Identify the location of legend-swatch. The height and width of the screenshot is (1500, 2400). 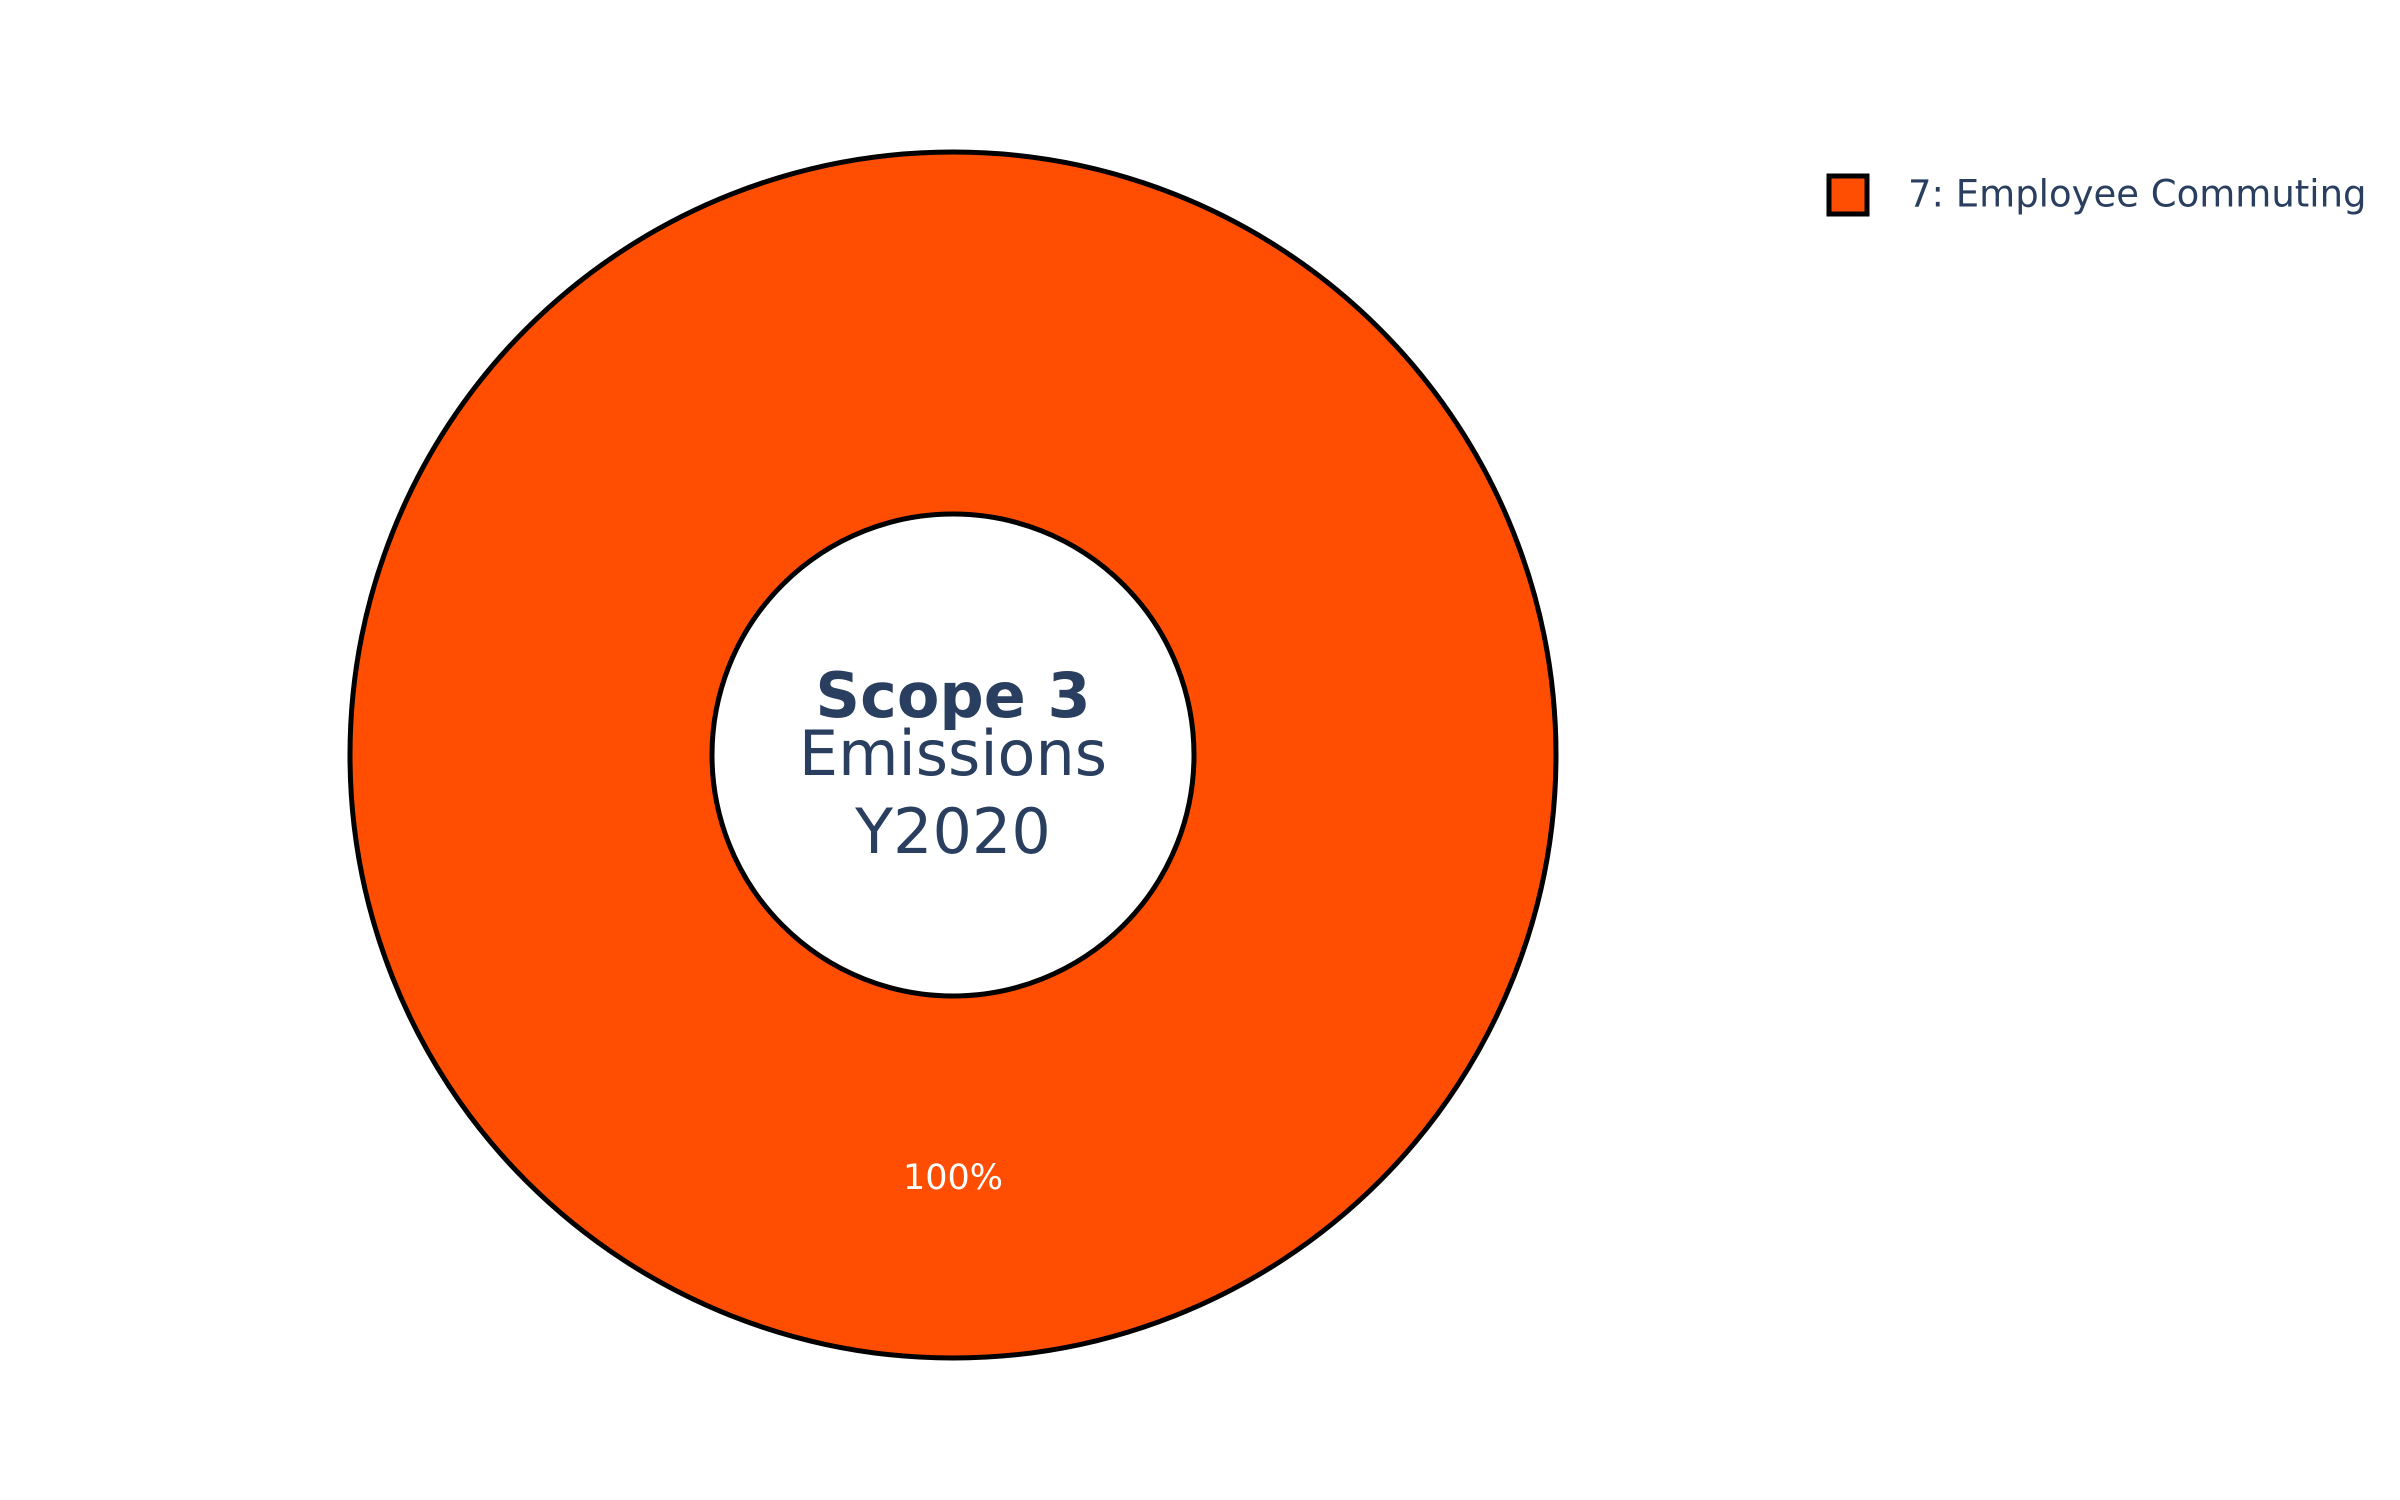
(1848, 195).